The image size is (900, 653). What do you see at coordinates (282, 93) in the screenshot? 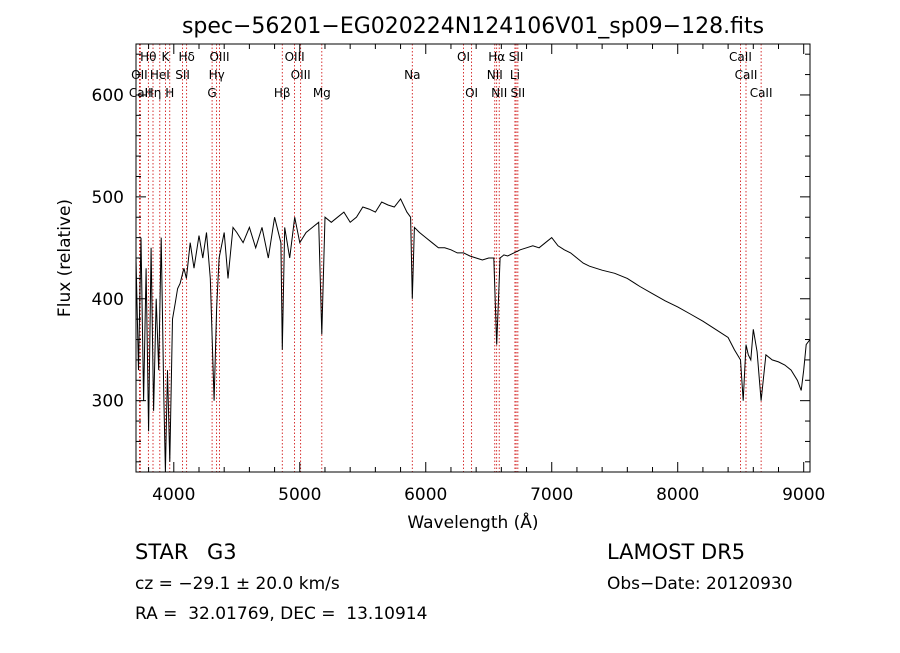
I see `line-label: Hβ` at bounding box center [282, 93].